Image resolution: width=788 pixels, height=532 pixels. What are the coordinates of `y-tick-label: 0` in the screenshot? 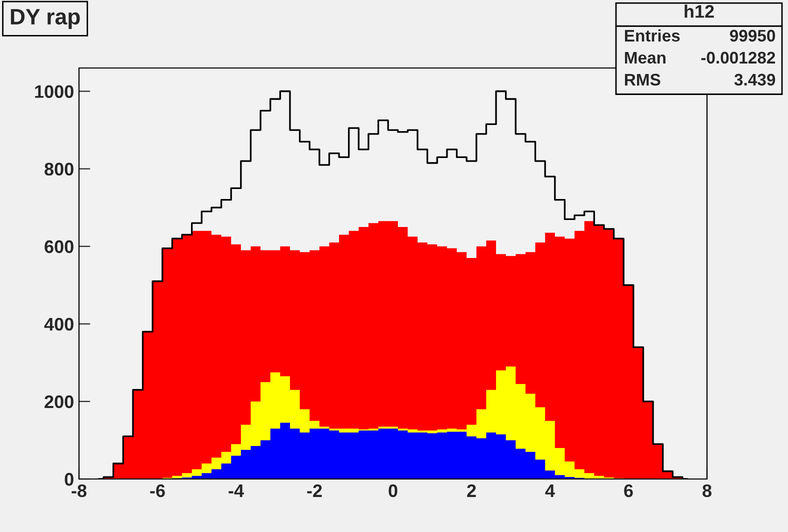 It's located at (69, 479).